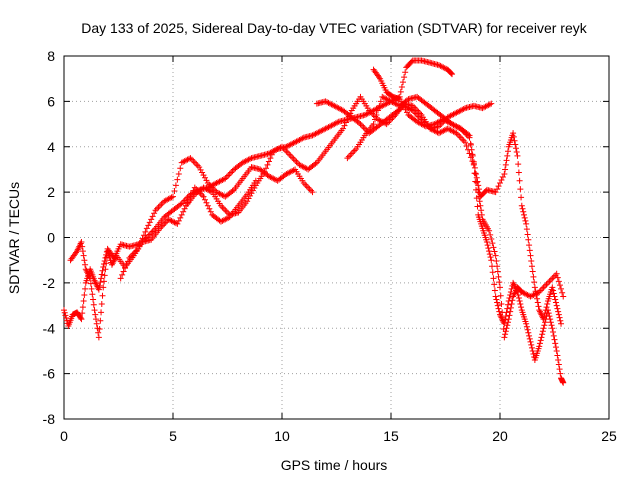 The width and height of the screenshot is (640, 480). Describe the element at coordinates (500, 436) in the screenshot. I see `x-tick-label: 20` at that location.